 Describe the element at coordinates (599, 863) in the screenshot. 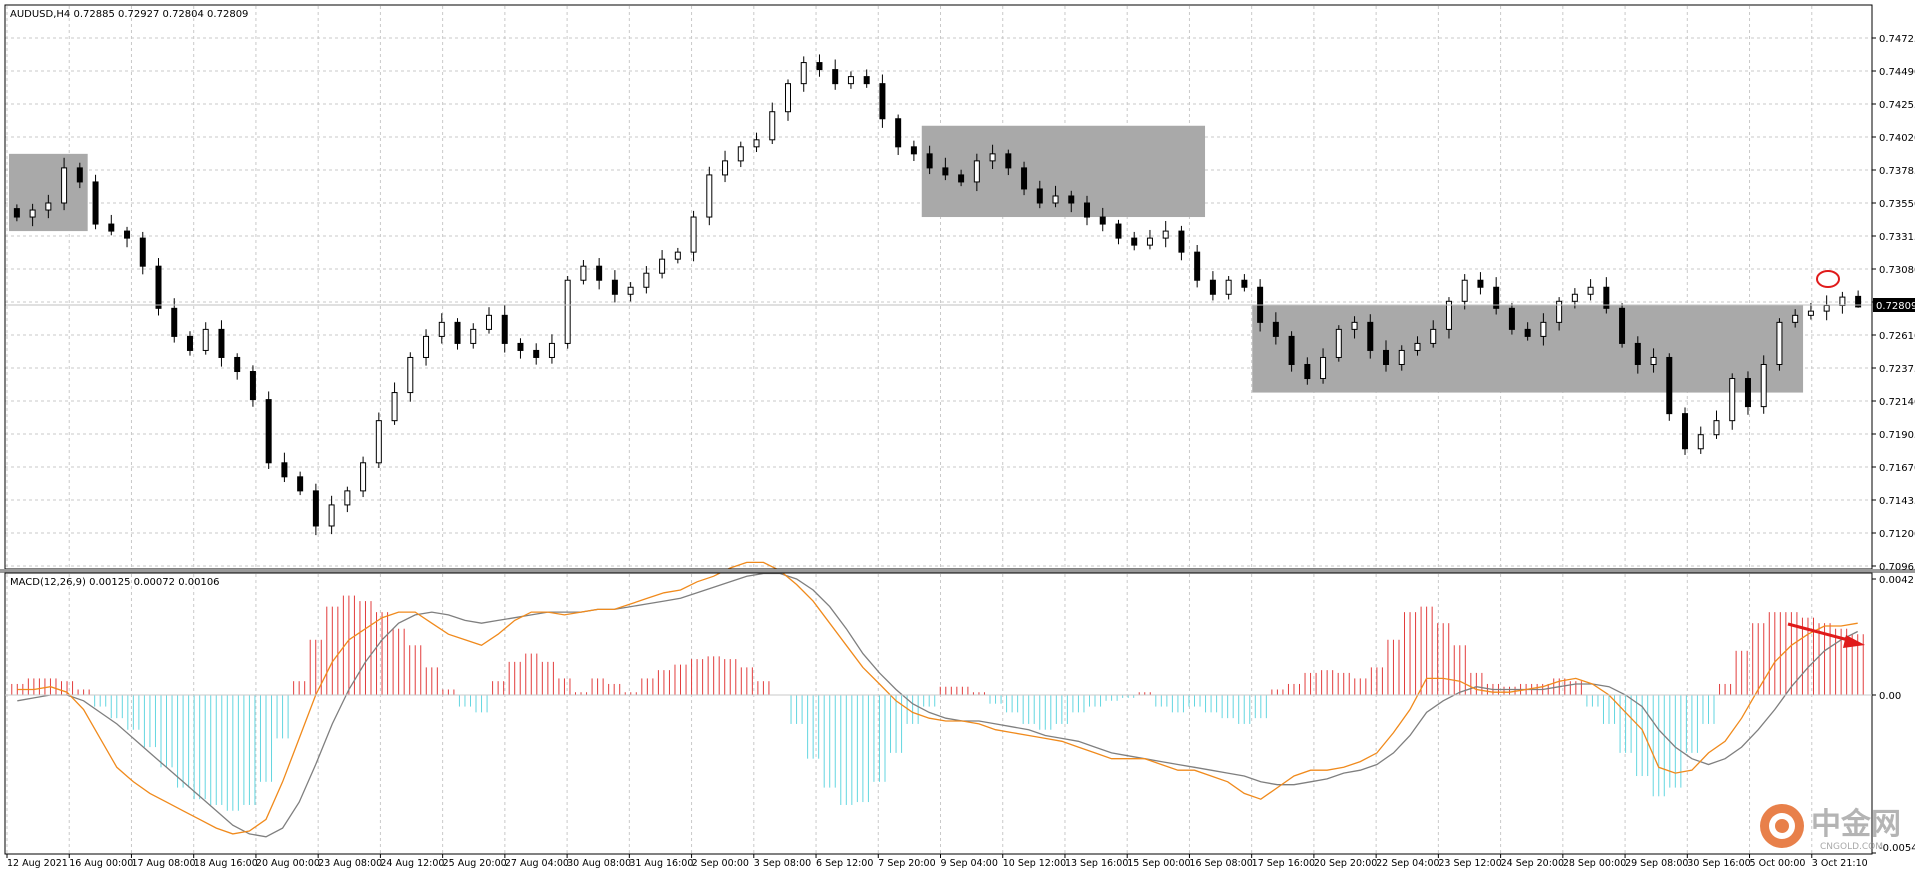

I see `time-tick-label: 30 Aug 08:00` at that location.